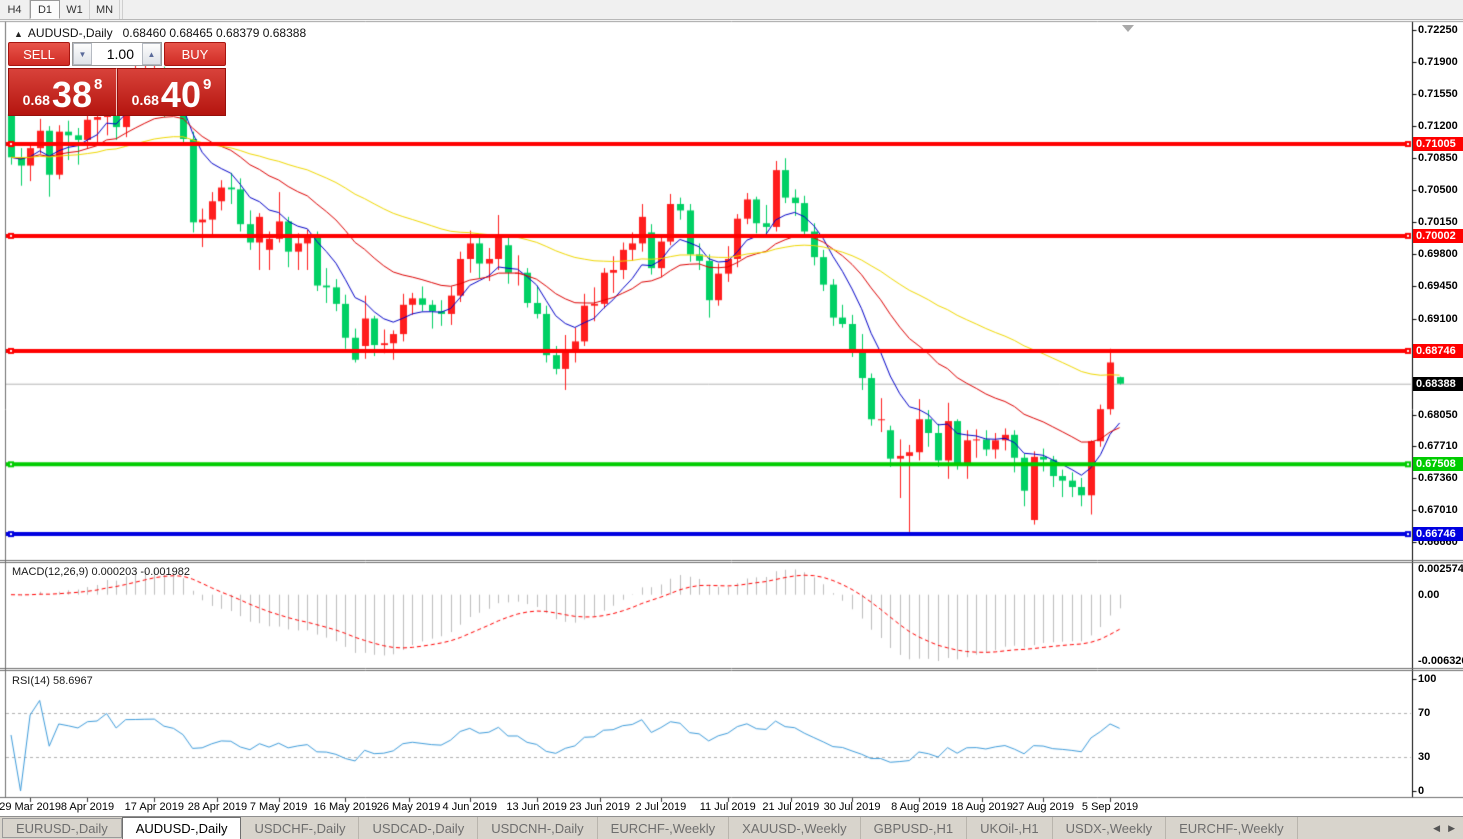 This screenshot has height=839, width=1463. What do you see at coordinates (919, 807) in the screenshot?
I see `date-axis-label: 8 Aug 2019` at bounding box center [919, 807].